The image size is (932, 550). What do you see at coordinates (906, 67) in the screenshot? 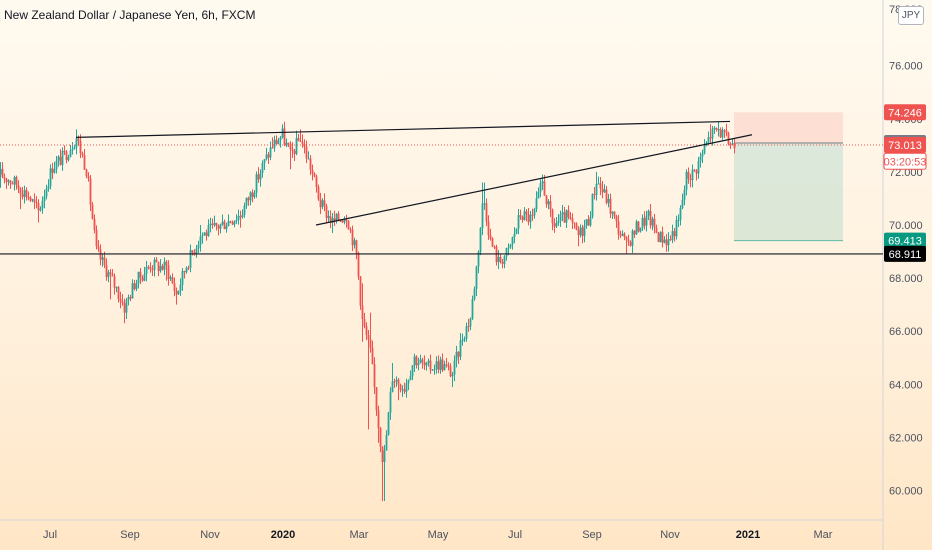
I see `y-tick-label: 76.000` at bounding box center [906, 67].